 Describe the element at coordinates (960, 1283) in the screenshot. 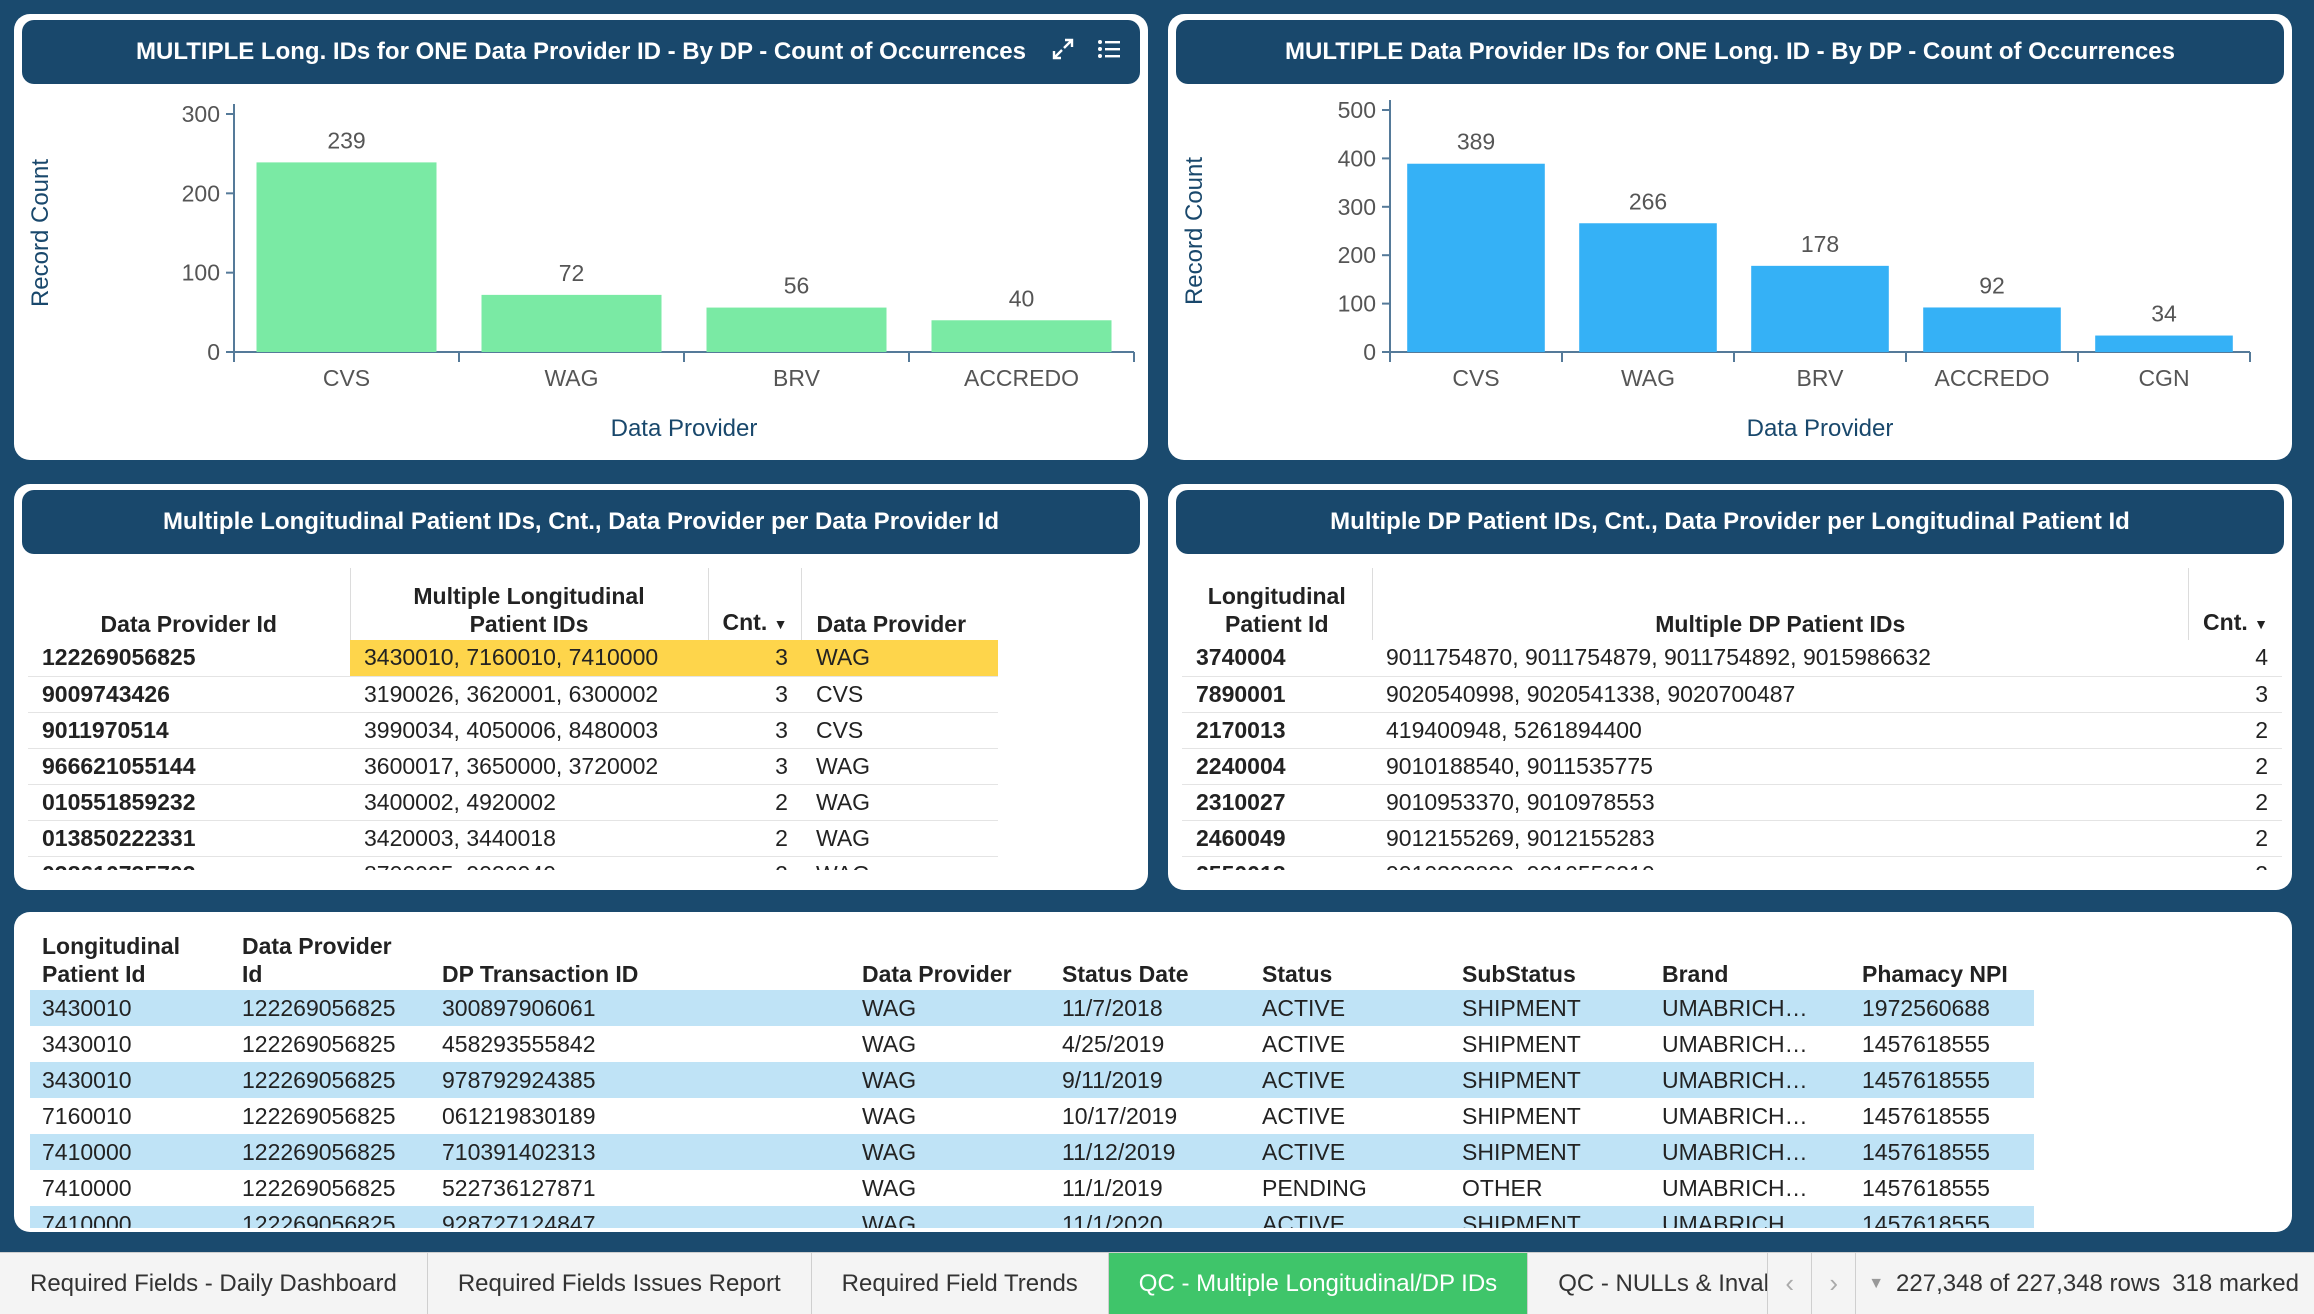

I see `tab-required-field-trends: Required Field Trends` at that location.